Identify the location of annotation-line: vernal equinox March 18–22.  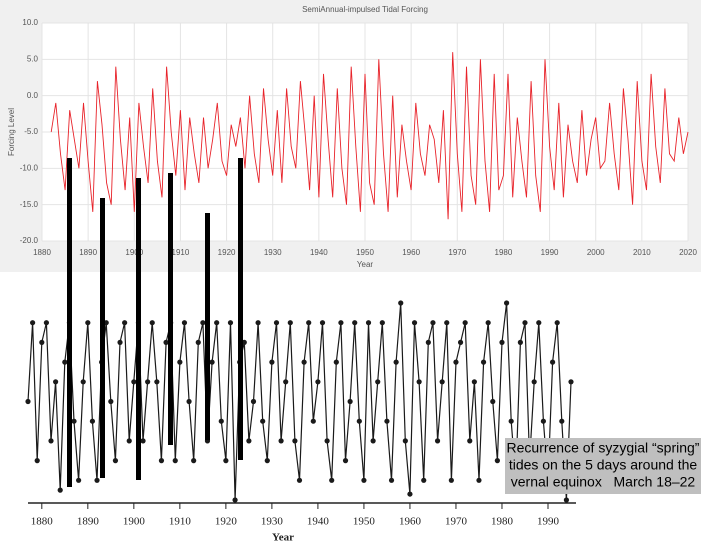
(603, 482).